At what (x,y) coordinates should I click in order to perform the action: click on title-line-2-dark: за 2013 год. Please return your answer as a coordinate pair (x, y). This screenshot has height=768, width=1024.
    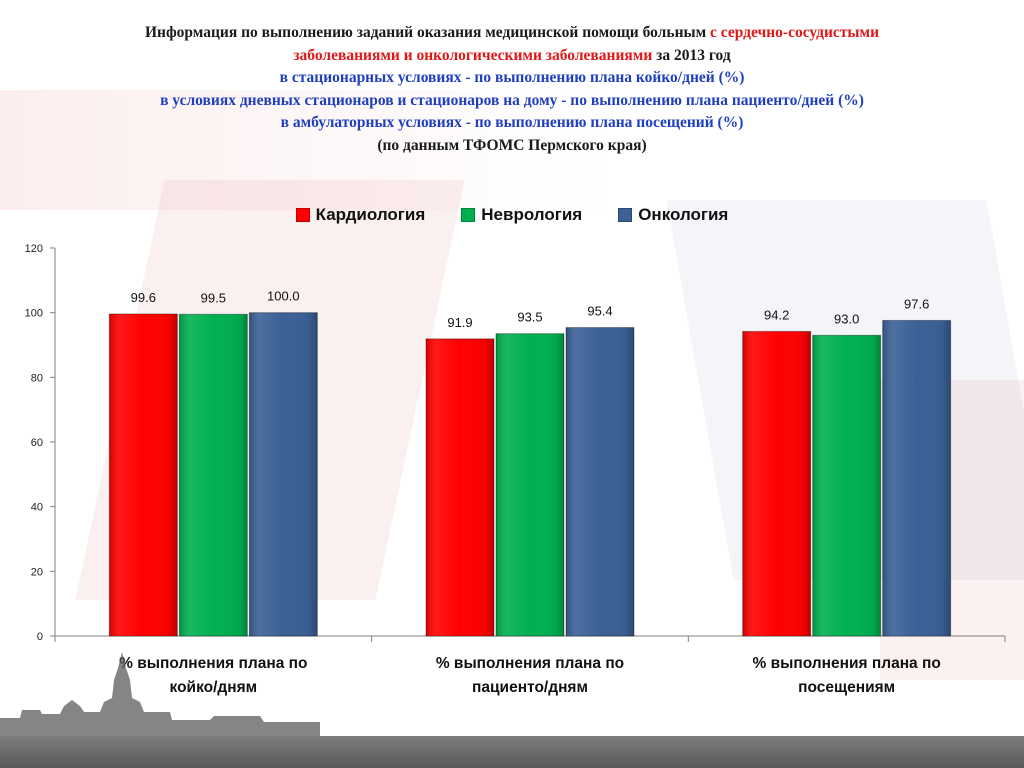
    Looking at the image, I should click on (691, 55).